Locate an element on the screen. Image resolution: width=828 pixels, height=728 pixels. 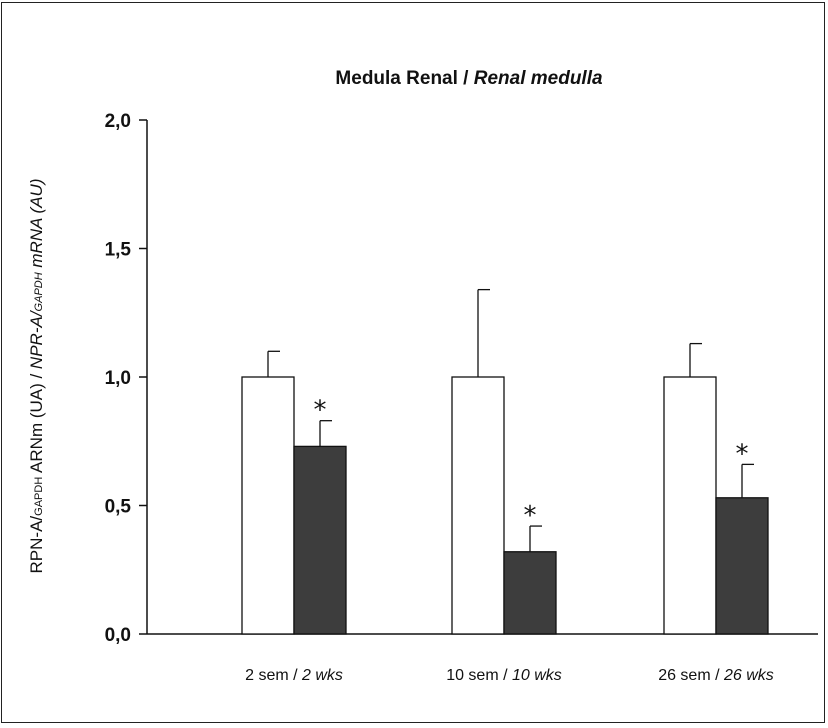
y-tick-label: 0,0 is located at coordinates (118, 635).